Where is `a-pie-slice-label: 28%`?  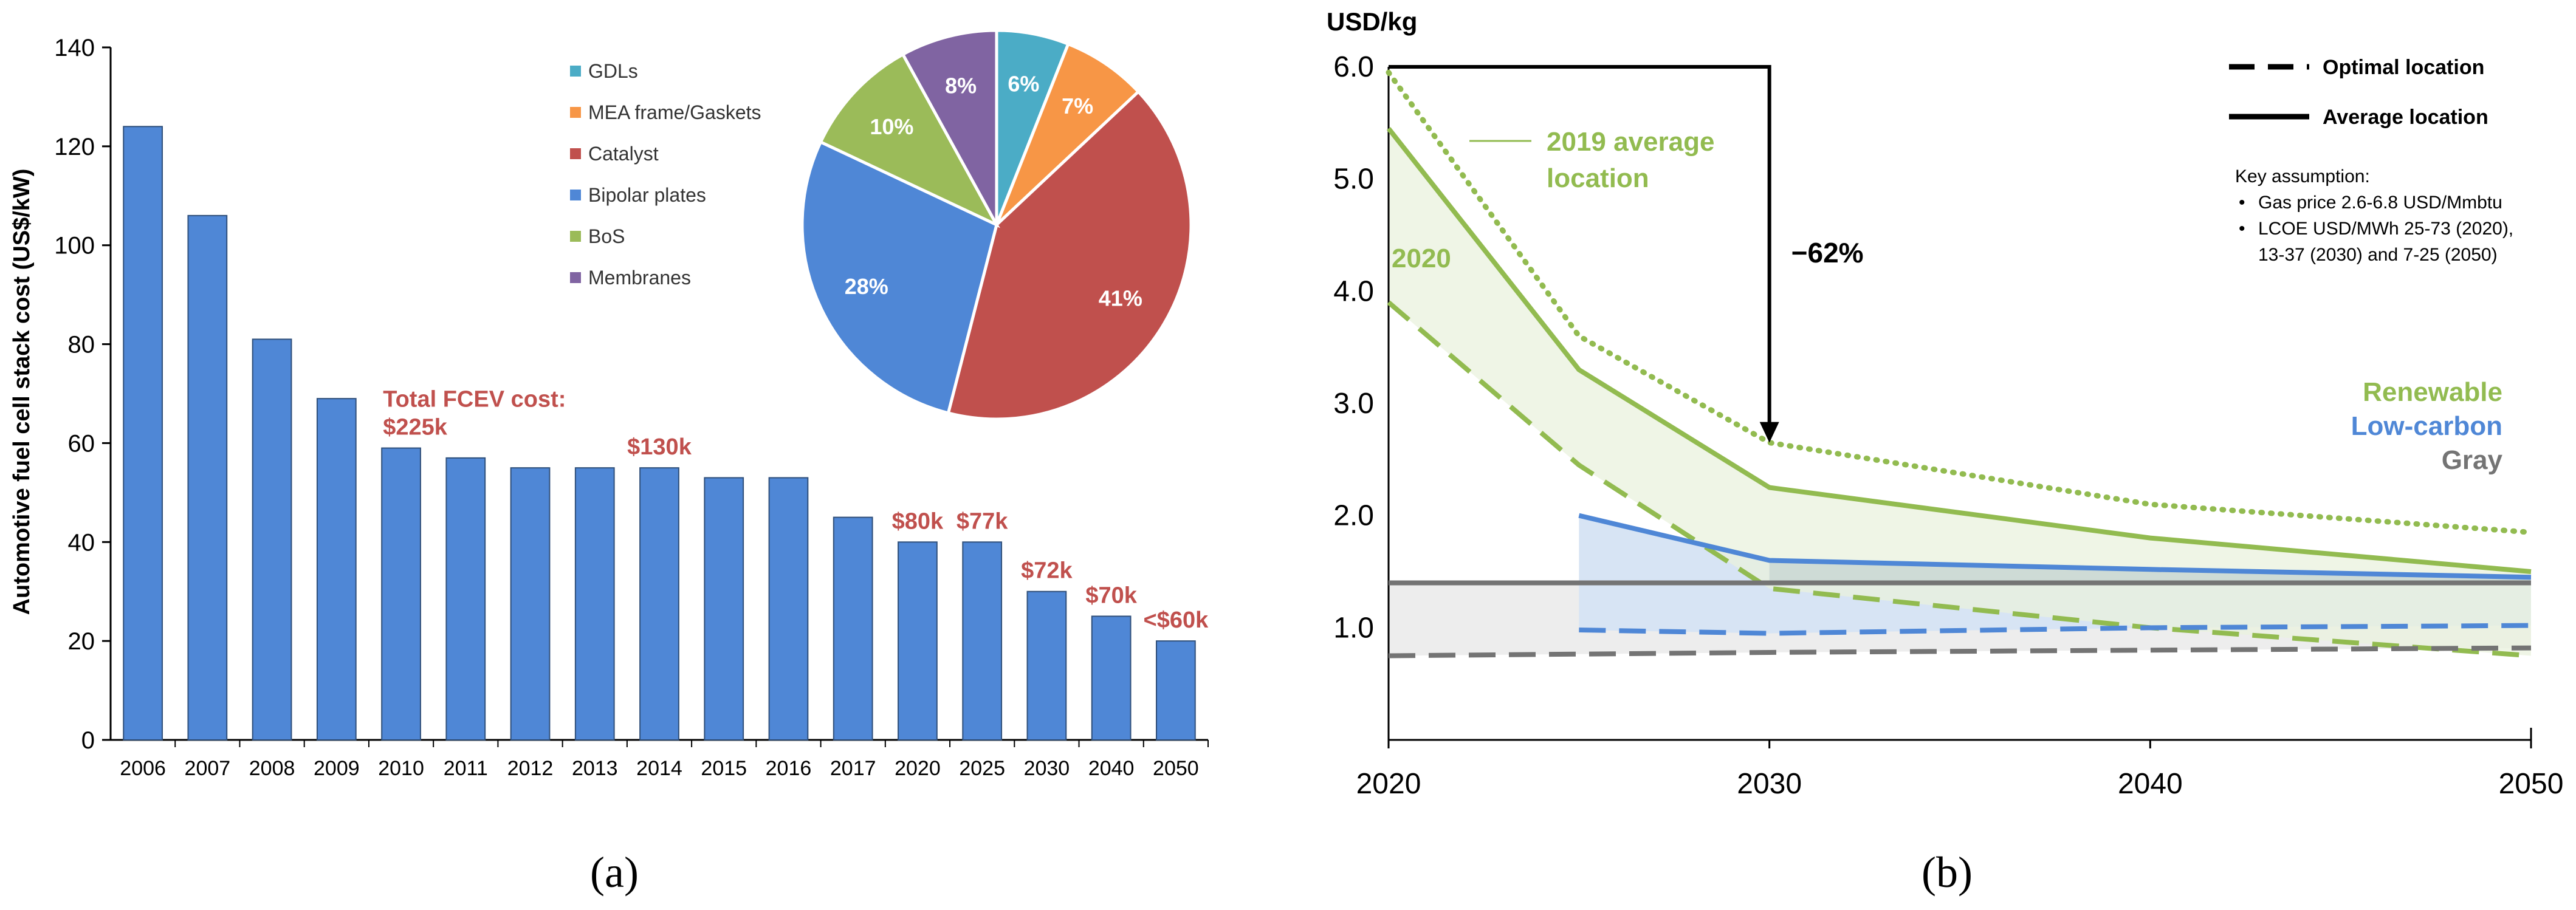 a-pie-slice-label: 28% is located at coordinates (866, 286).